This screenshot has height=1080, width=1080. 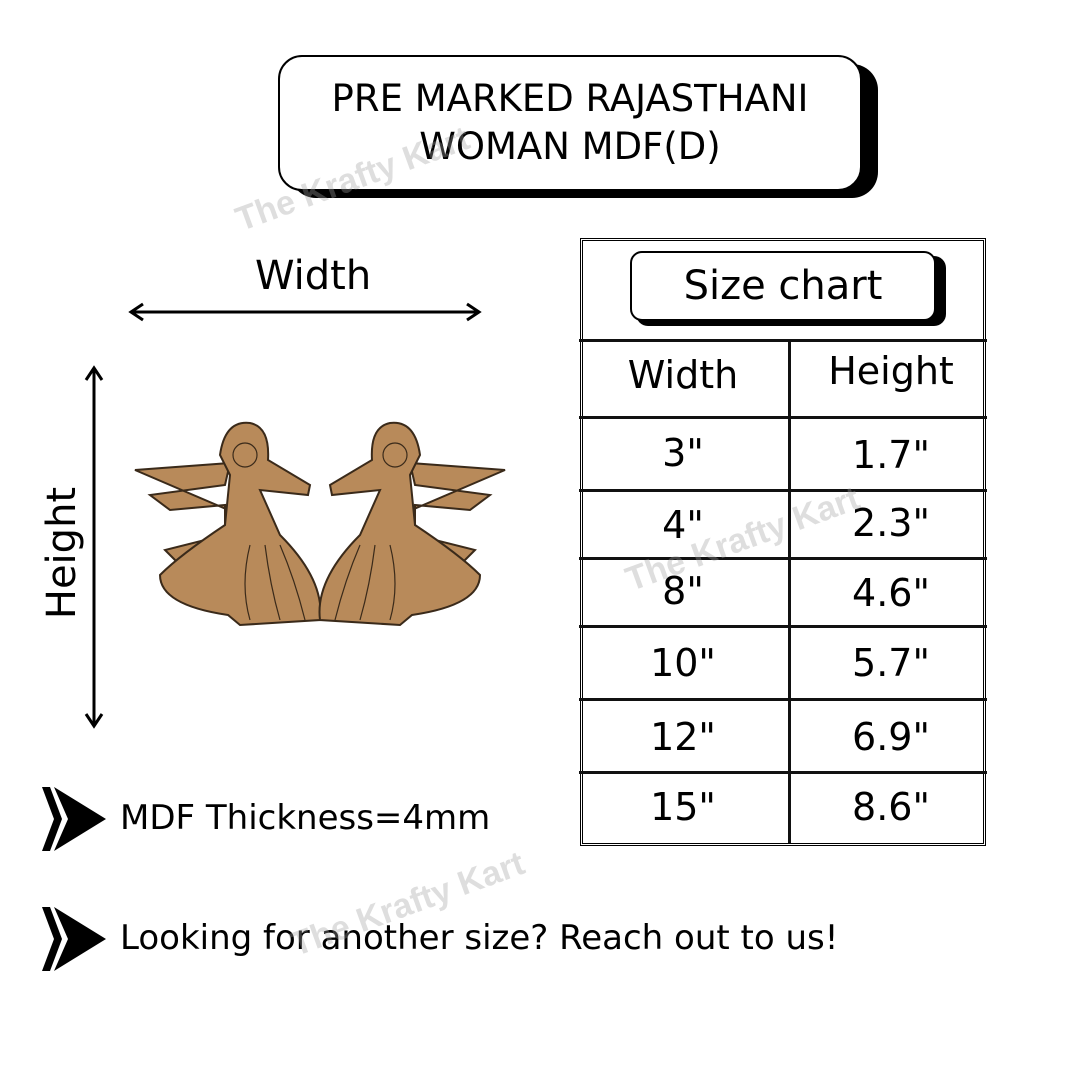 I want to click on width-cell: 15", so click(x=683, y=807).